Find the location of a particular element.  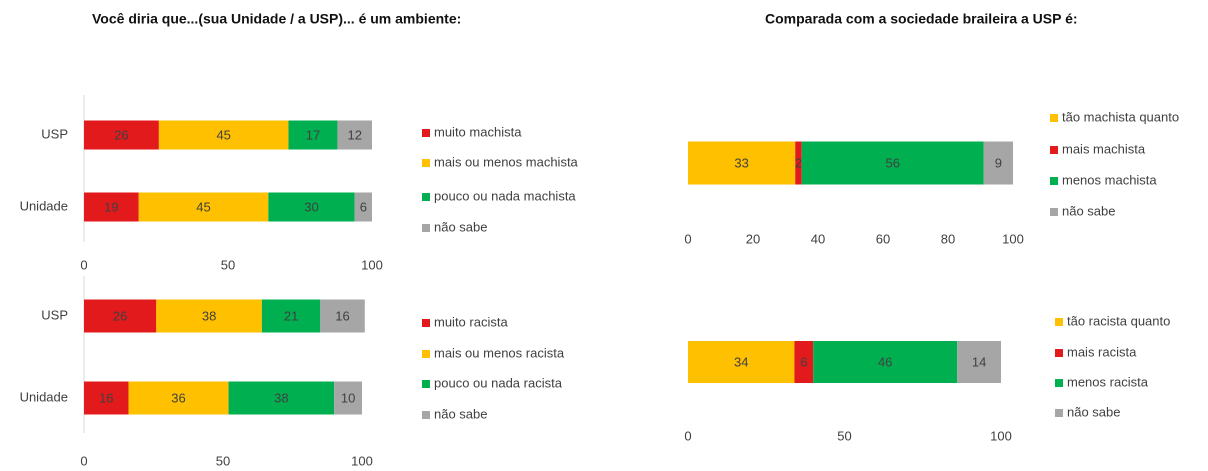

legend-label: tão machista quanto is located at coordinates (1120, 116).